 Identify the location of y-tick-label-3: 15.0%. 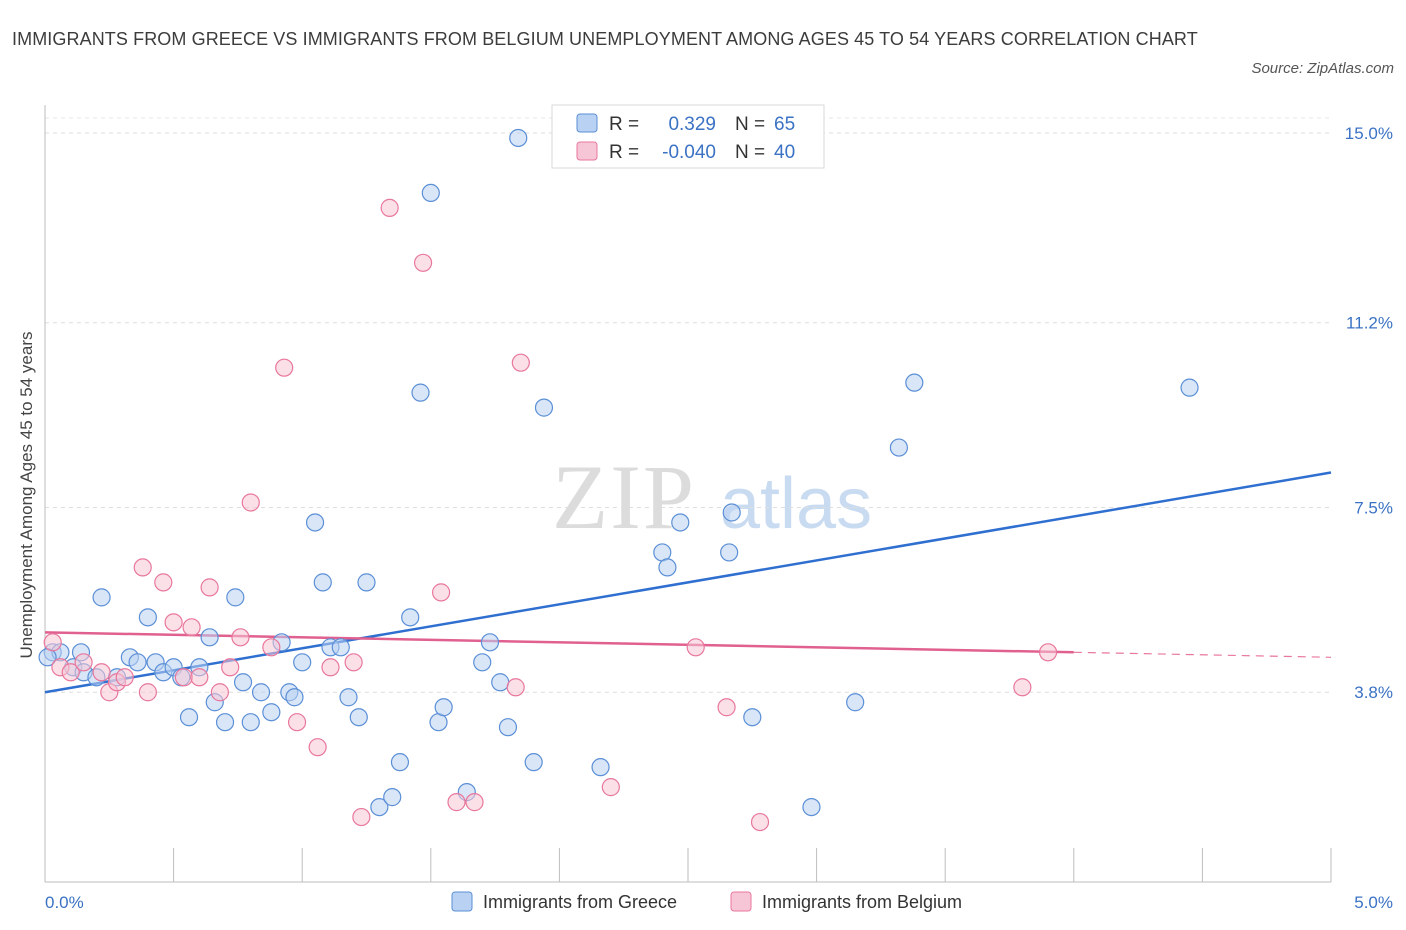
(1369, 133).